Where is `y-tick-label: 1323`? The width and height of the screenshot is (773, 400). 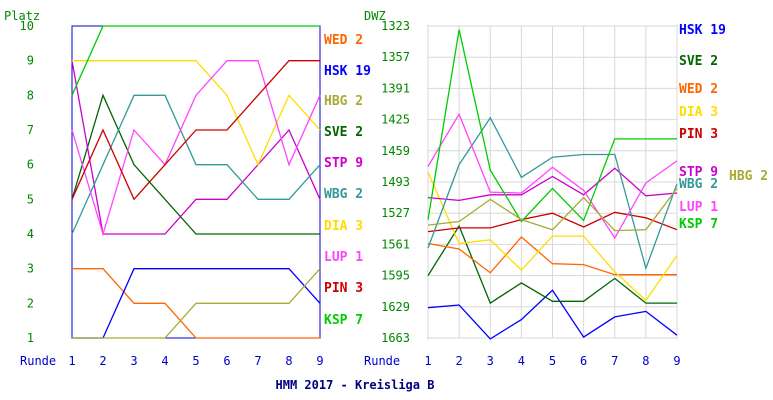
y-tick-label: 1323 is located at coordinates (395, 26).